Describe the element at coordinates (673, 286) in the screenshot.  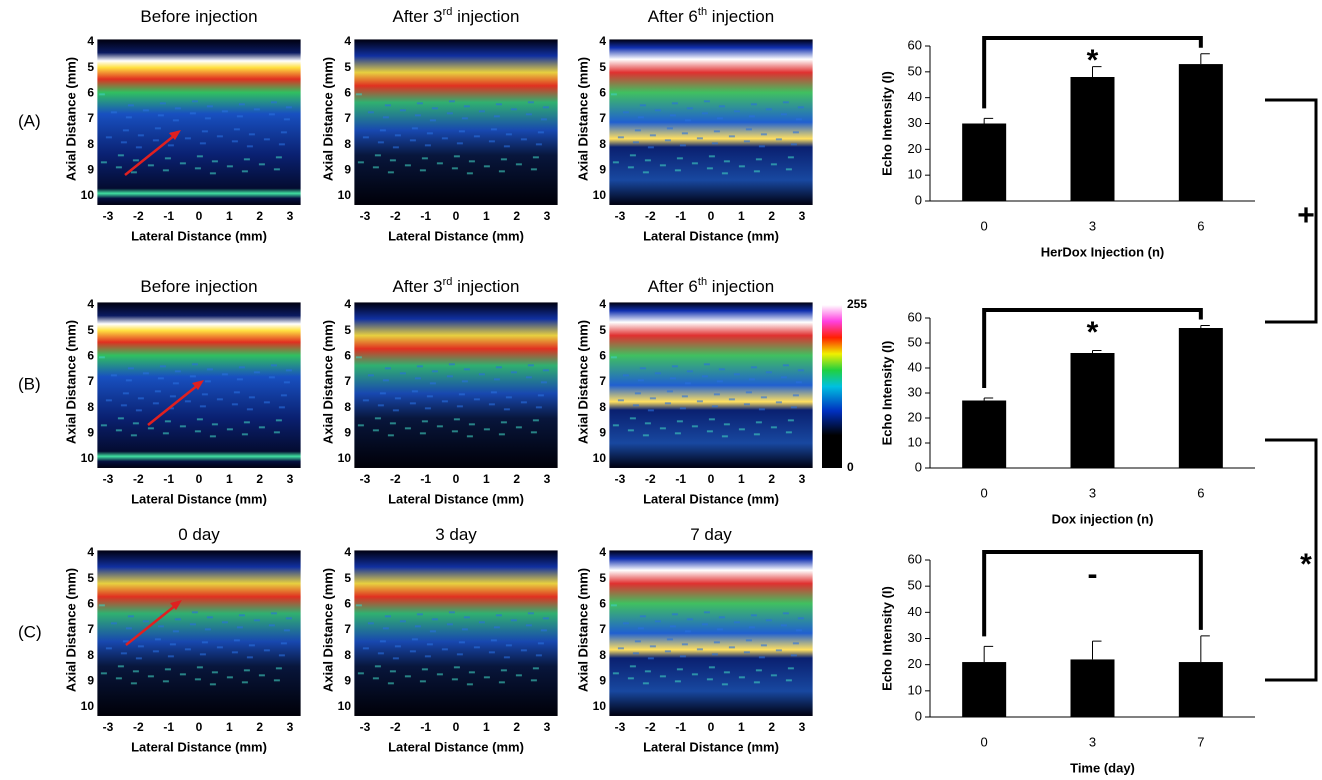
I see `title-part: After 6` at that location.